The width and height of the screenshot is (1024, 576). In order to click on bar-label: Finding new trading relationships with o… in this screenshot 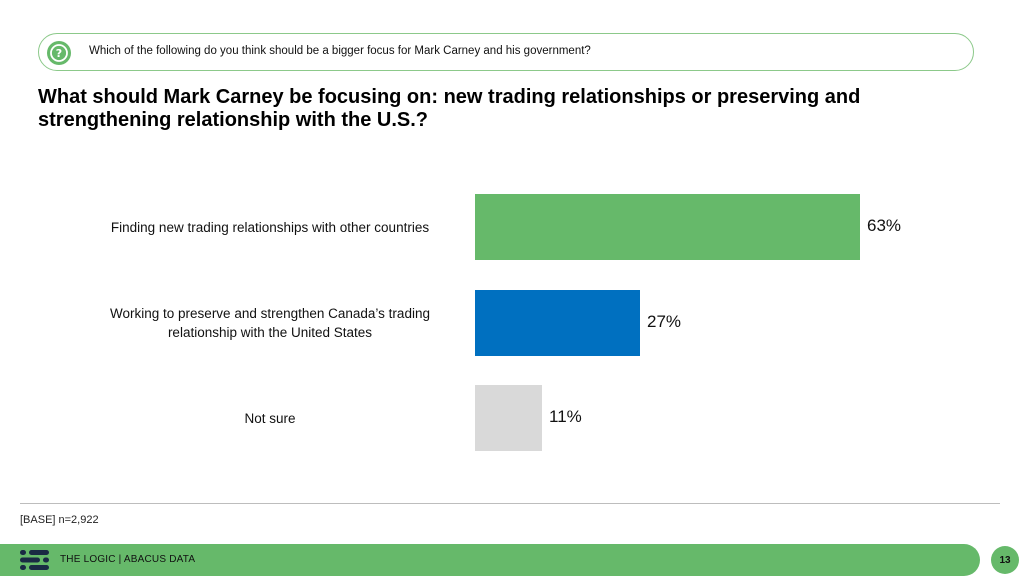, I will do `click(270, 227)`.